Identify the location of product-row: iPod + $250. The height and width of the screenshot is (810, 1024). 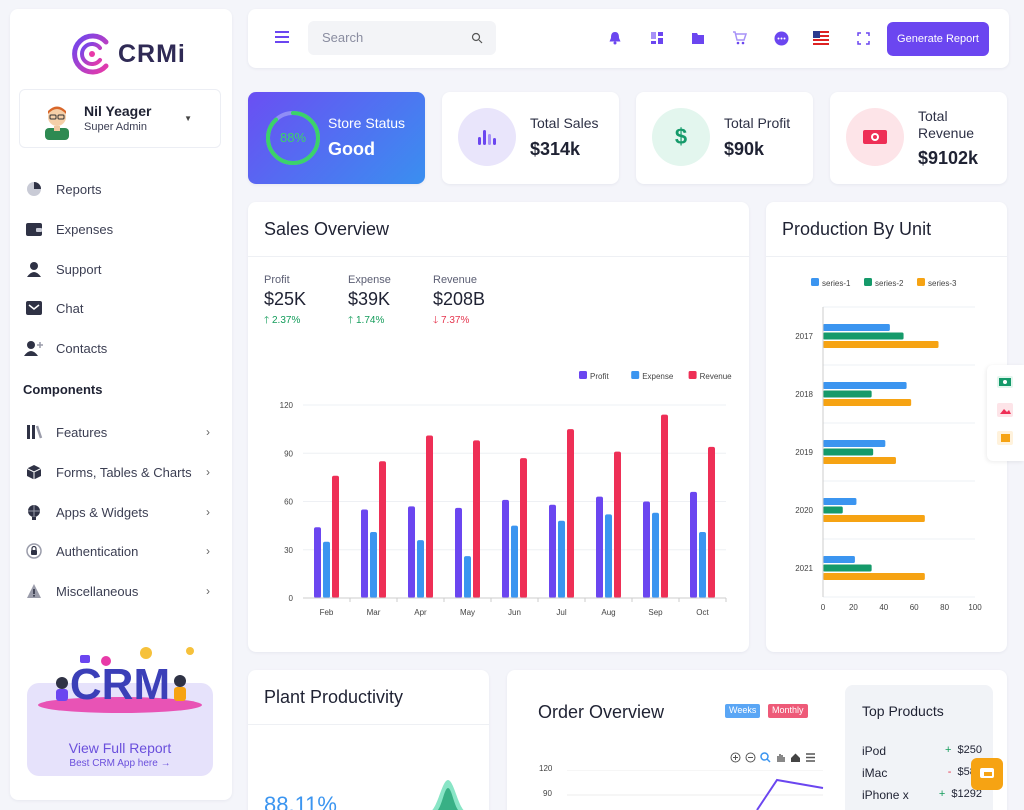
(922, 751).